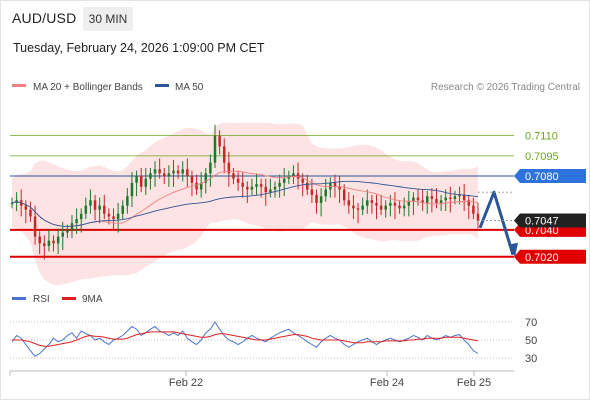 This screenshot has height=400, width=590. I want to click on projection, so click(498, 223).